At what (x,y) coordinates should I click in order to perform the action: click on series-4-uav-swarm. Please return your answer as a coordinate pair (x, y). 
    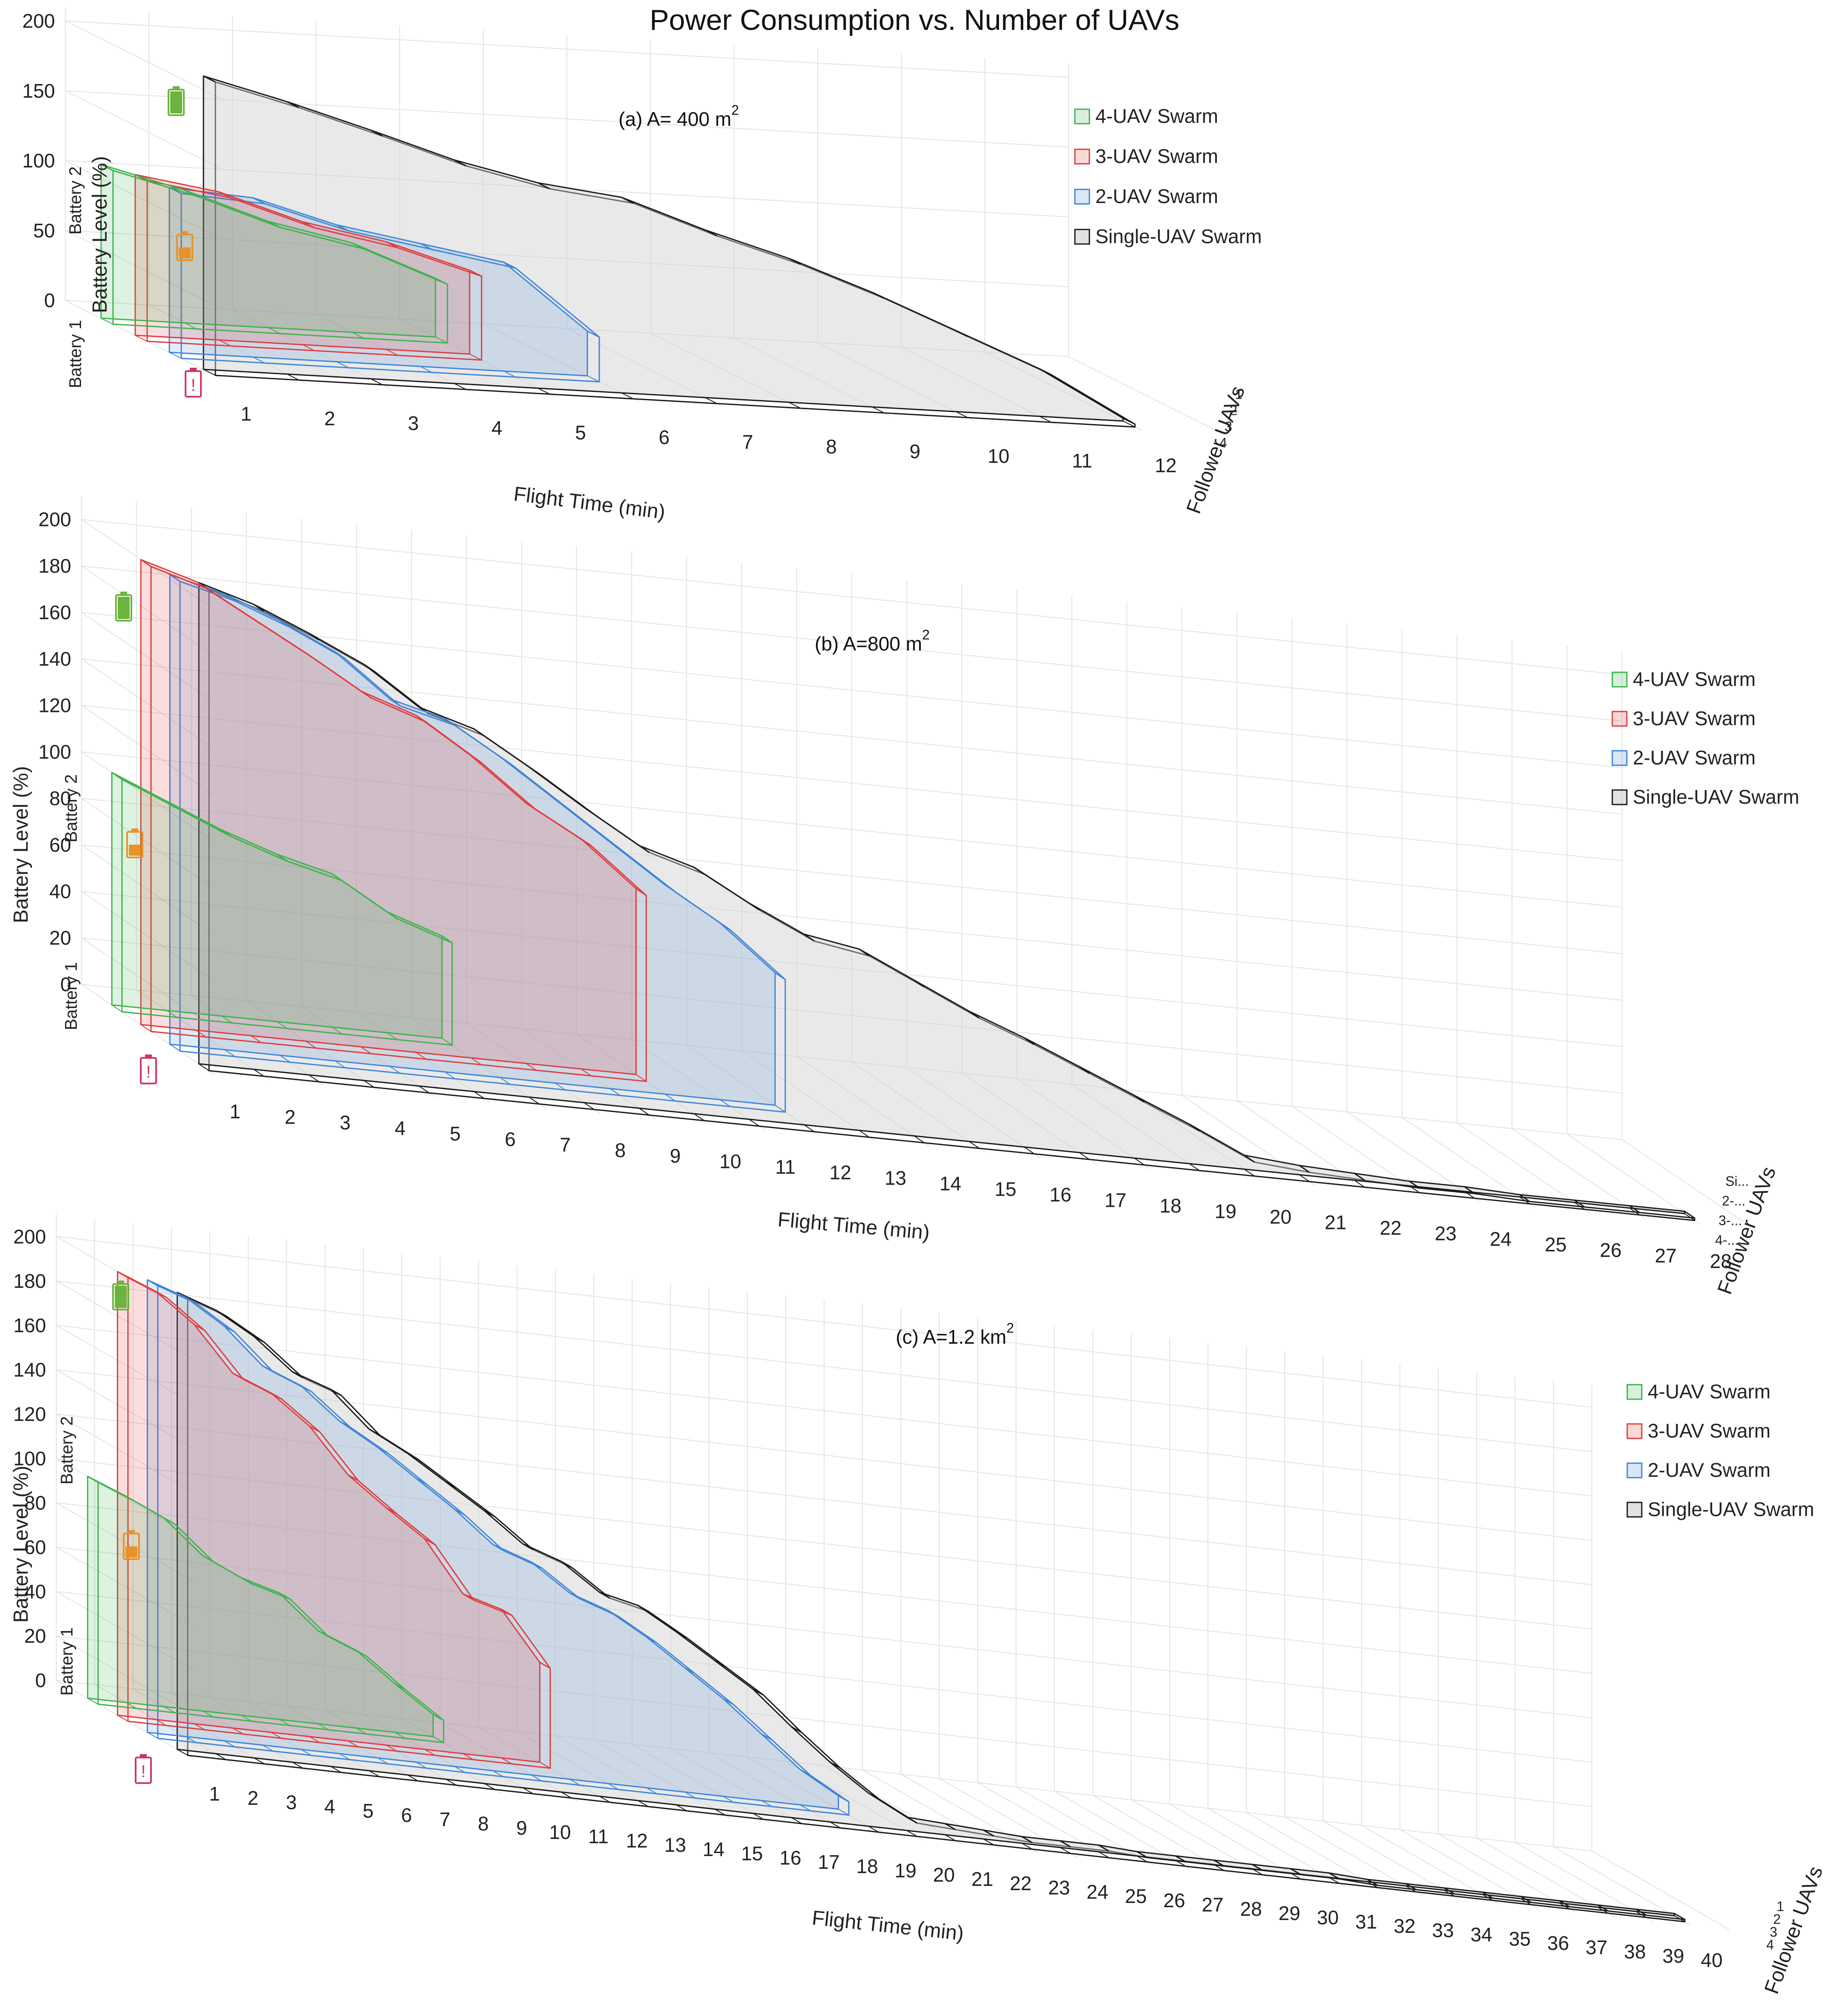
    Looking at the image, I should click on (265, 1609).